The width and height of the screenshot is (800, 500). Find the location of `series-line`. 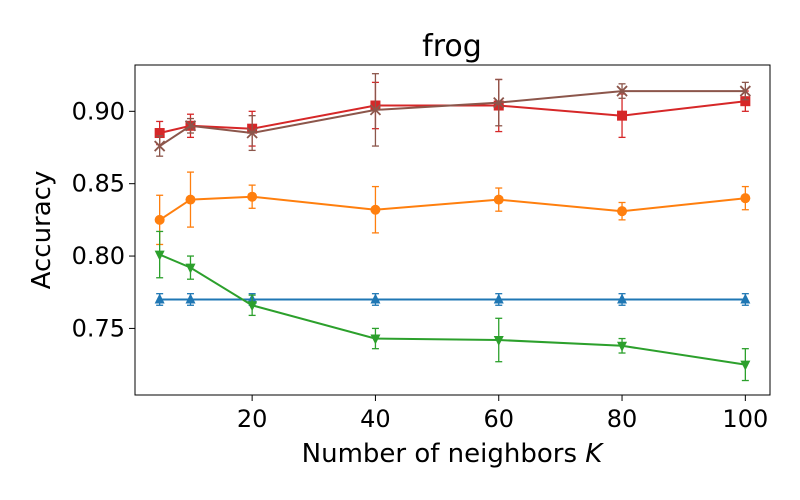

series-line is located at coordinates (452, 208).